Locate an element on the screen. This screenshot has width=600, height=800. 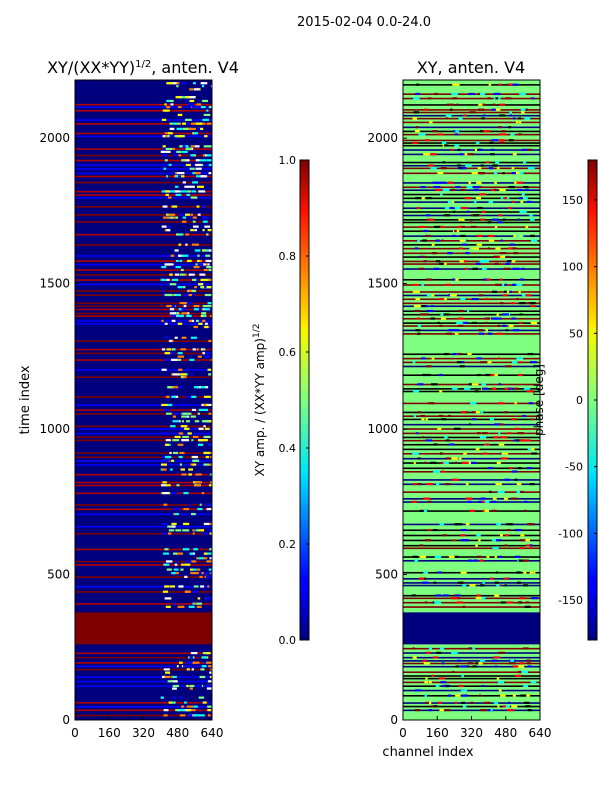
colorbar-tick-label: -50 is located at coordinates (574, 467).